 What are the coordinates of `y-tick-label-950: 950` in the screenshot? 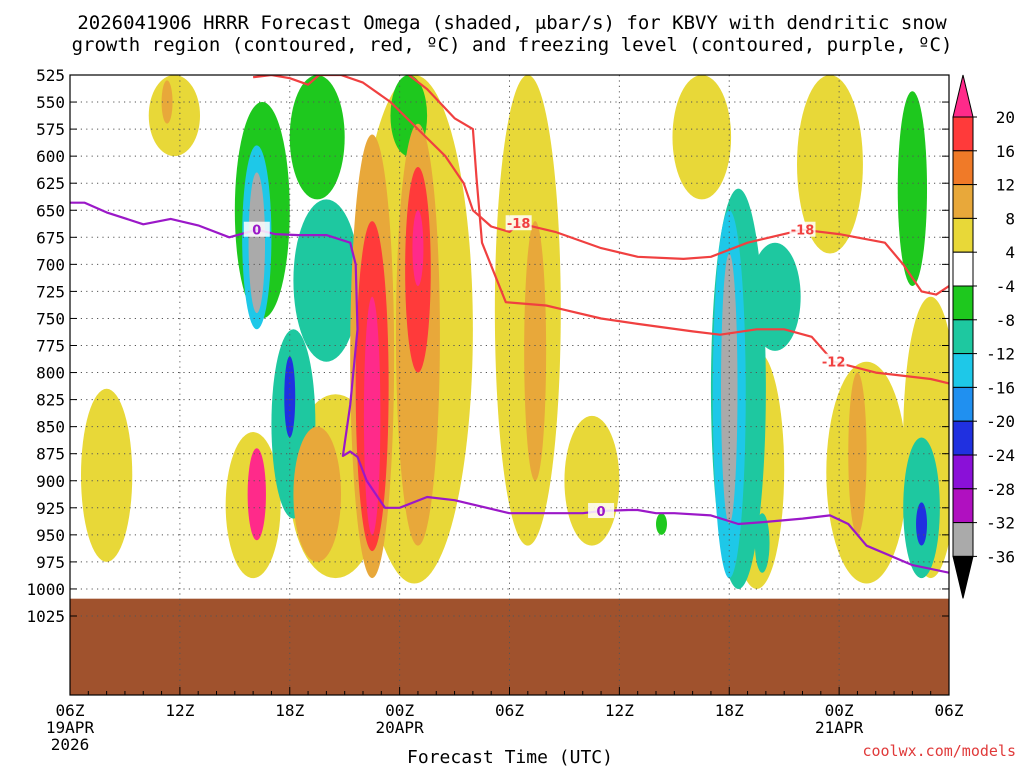 It's located at (50, 535).